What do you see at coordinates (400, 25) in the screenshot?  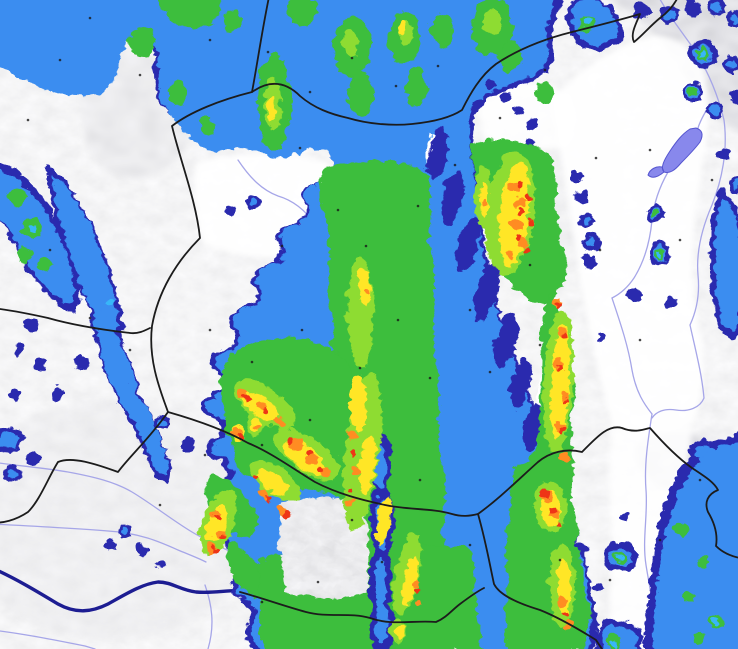 I see `yellow-core` at bounding box center [400, 25].